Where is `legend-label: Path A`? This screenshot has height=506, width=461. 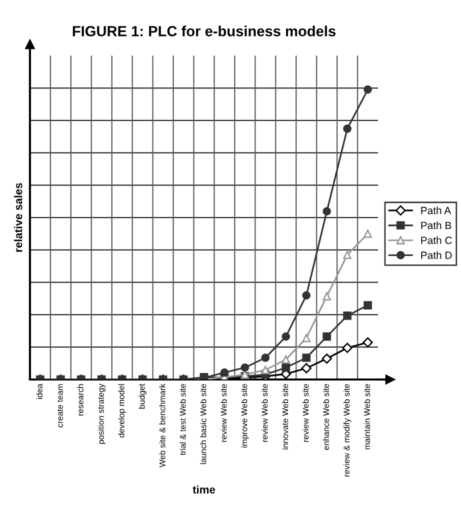
legend-label: Path A is located at coordinates (436, 210).